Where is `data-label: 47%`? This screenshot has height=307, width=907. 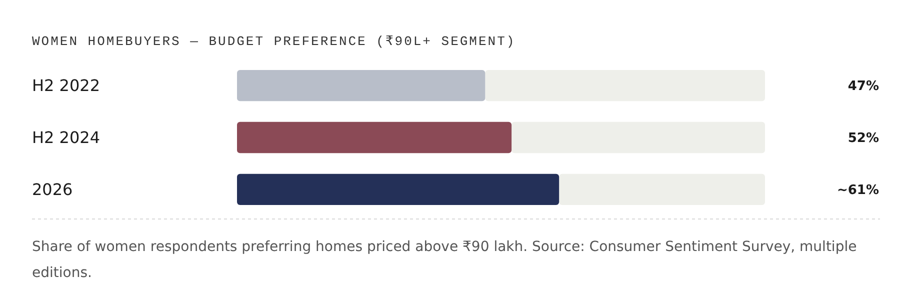 data-label: 47% is located at coordinates (863, 86).